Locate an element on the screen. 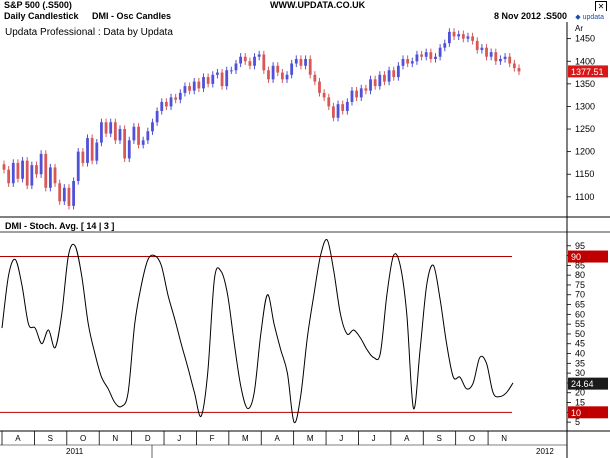  osc-tick-label: 40 is located at coordinates (580, 354).